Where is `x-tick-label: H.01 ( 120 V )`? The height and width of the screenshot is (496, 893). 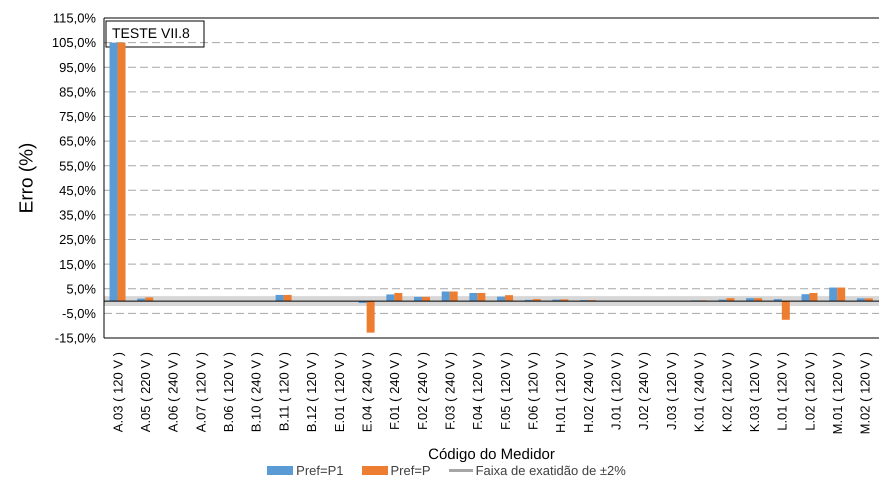 x-tick-label: H.01 ( 120 V ) is located at coordinates (560, 392).